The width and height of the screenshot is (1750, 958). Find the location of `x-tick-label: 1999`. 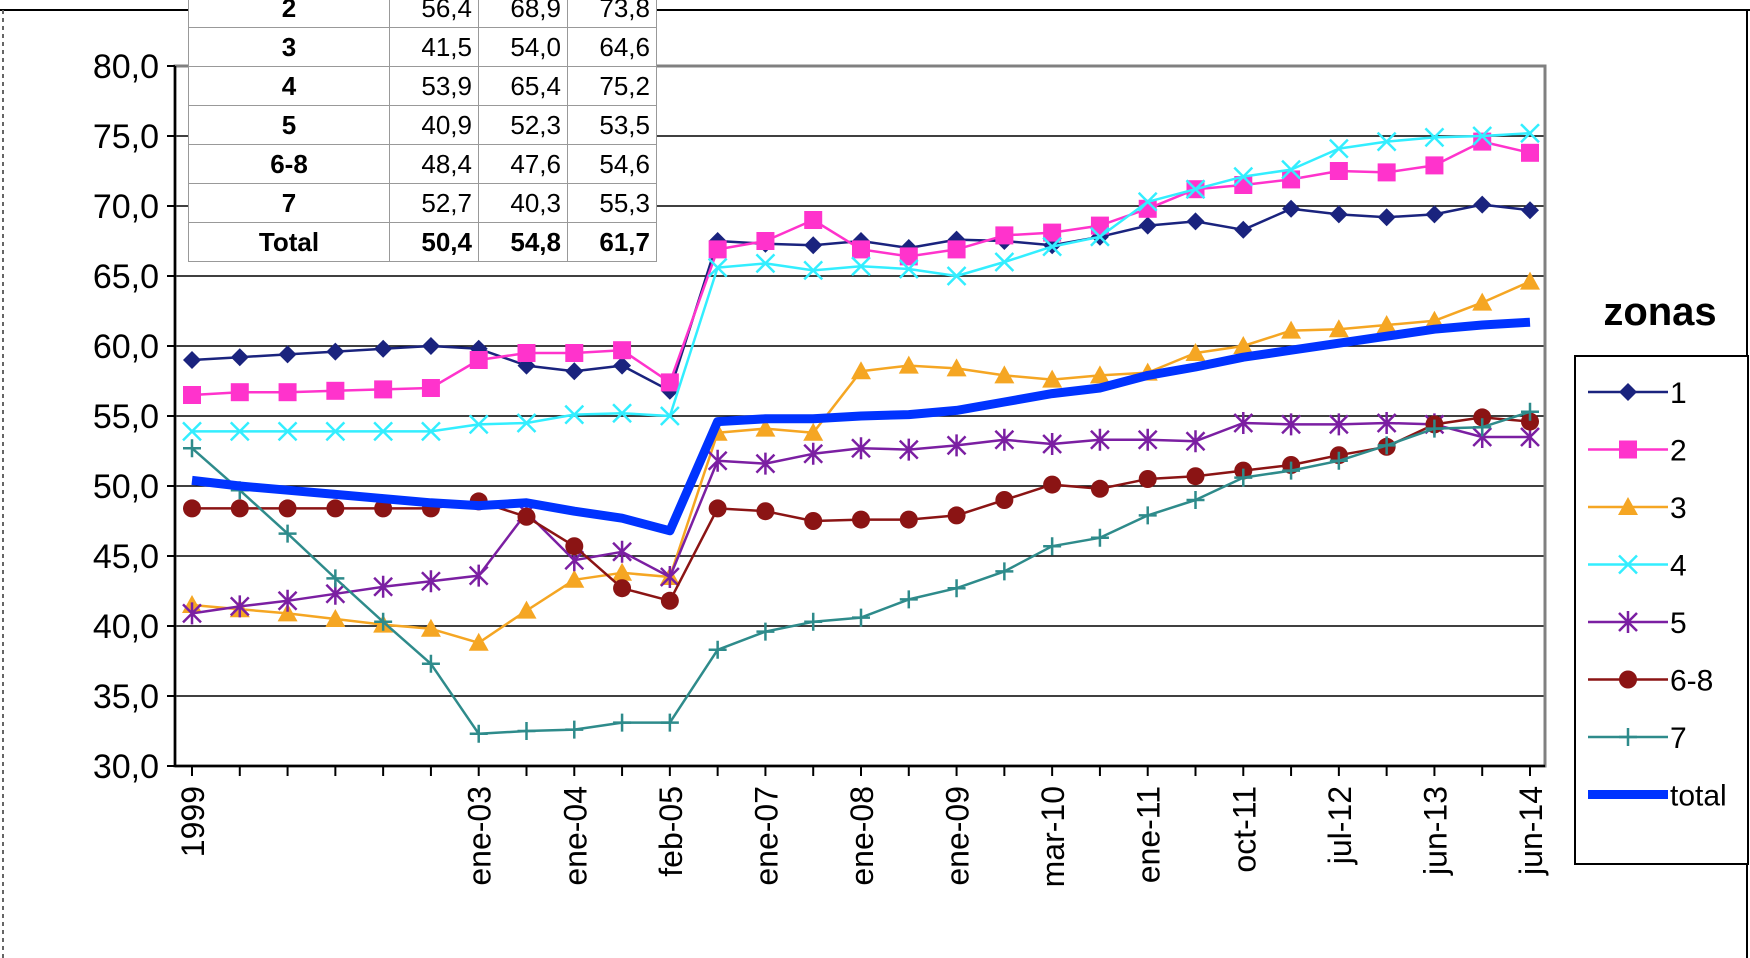

x-tick-label: 1999 is located at coordinates (193, 821).